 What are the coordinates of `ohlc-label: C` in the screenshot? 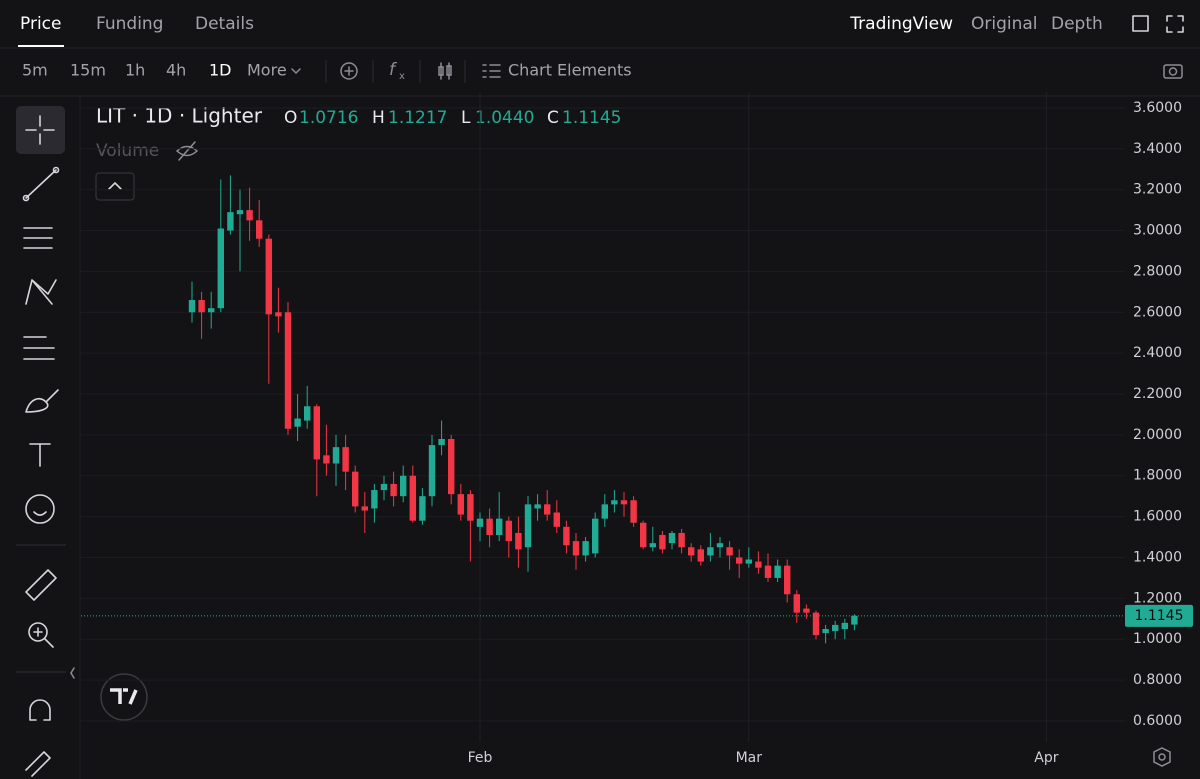 It's located at (553, 118).